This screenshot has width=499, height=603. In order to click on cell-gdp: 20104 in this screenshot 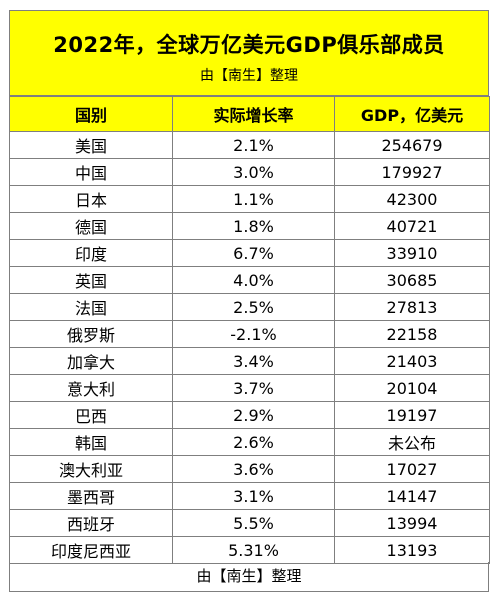, I will do `click(412, 388)`.